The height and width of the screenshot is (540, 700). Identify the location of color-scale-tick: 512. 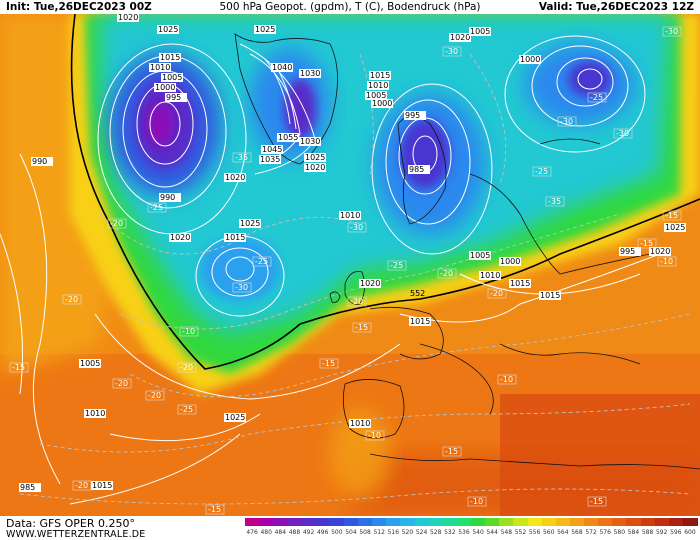
(379, 532).